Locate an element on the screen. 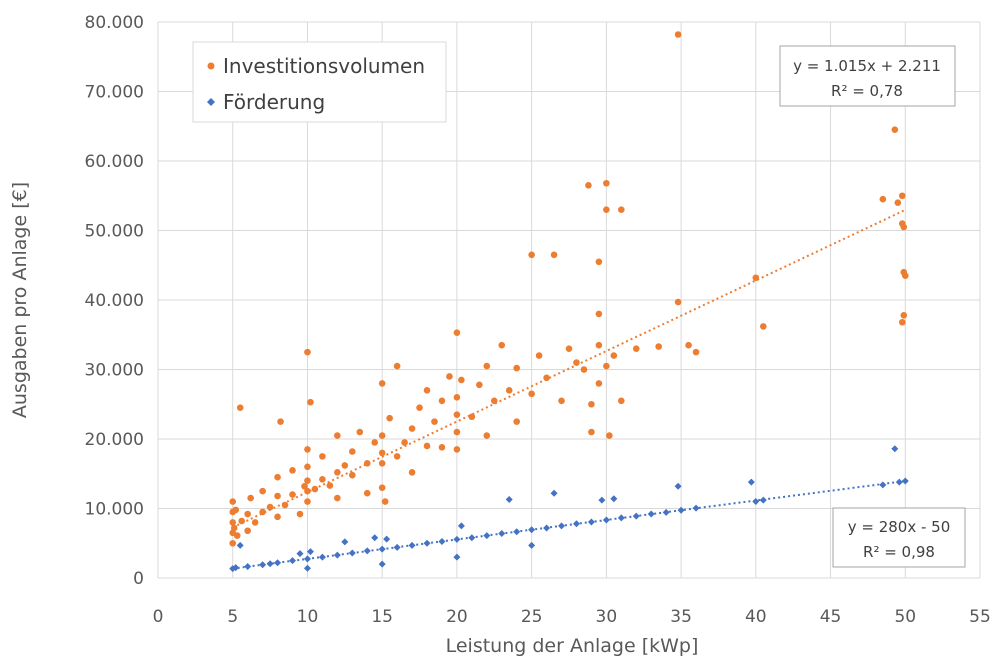 The width and height of the screenshot is (994, 662). y-tick-label: 0 is located at coordinates (138, 579).